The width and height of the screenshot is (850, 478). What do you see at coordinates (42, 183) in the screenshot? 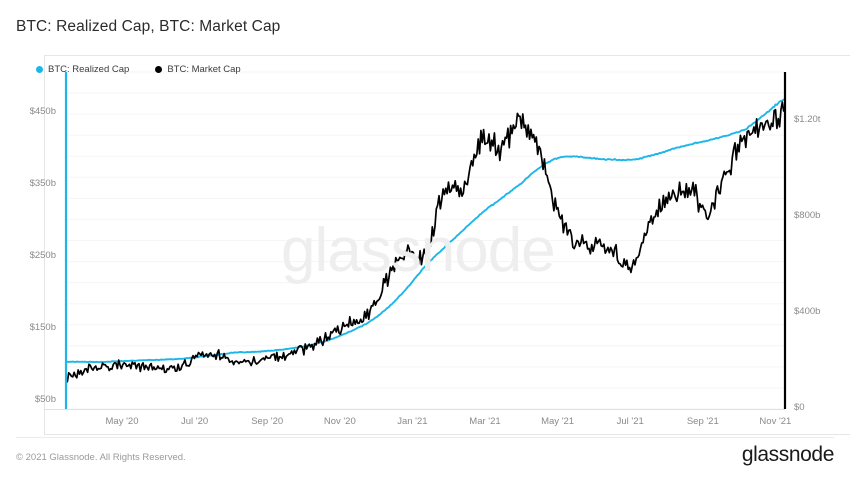
I see `y-axis-left-tick: $350b` at bounding box center [42, 183].